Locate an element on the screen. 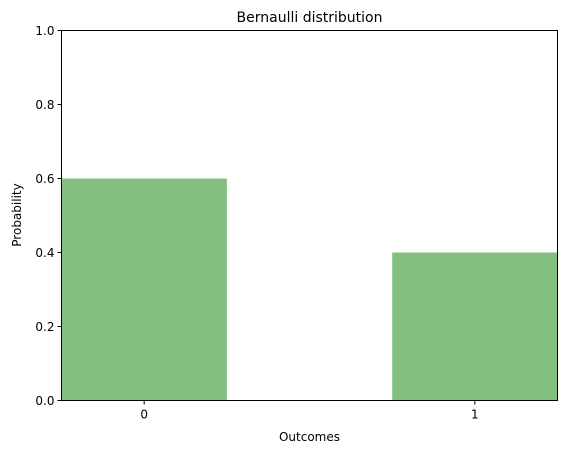 The height and width of the screenshot is (453, 567). x-tick-label-0: 0 is located at coordinates (144, 415).